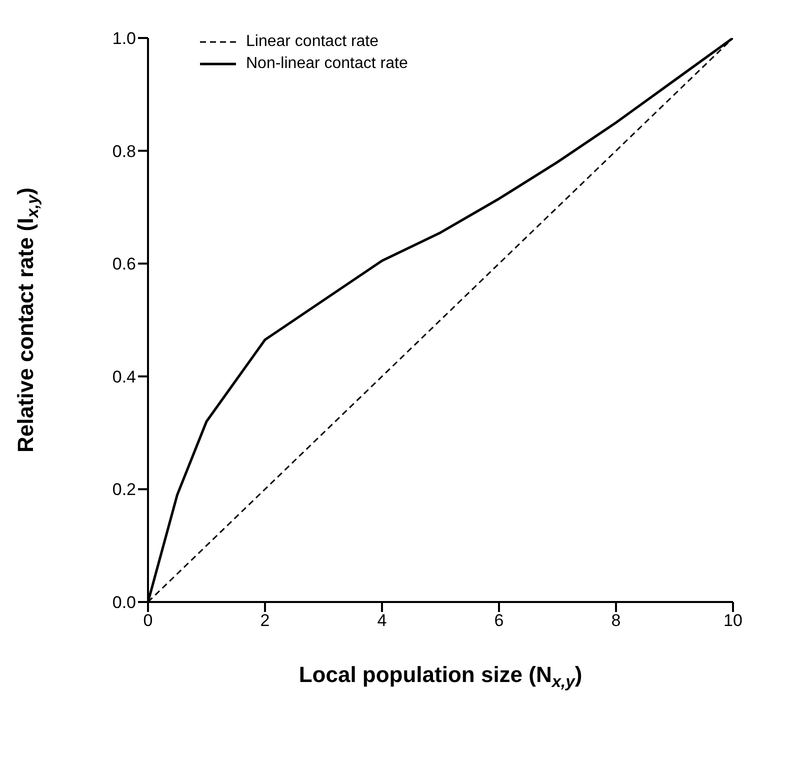 This screenshot has height=784, width=791. I want to click on y-tick-label: 0.4, so click(124, 376).